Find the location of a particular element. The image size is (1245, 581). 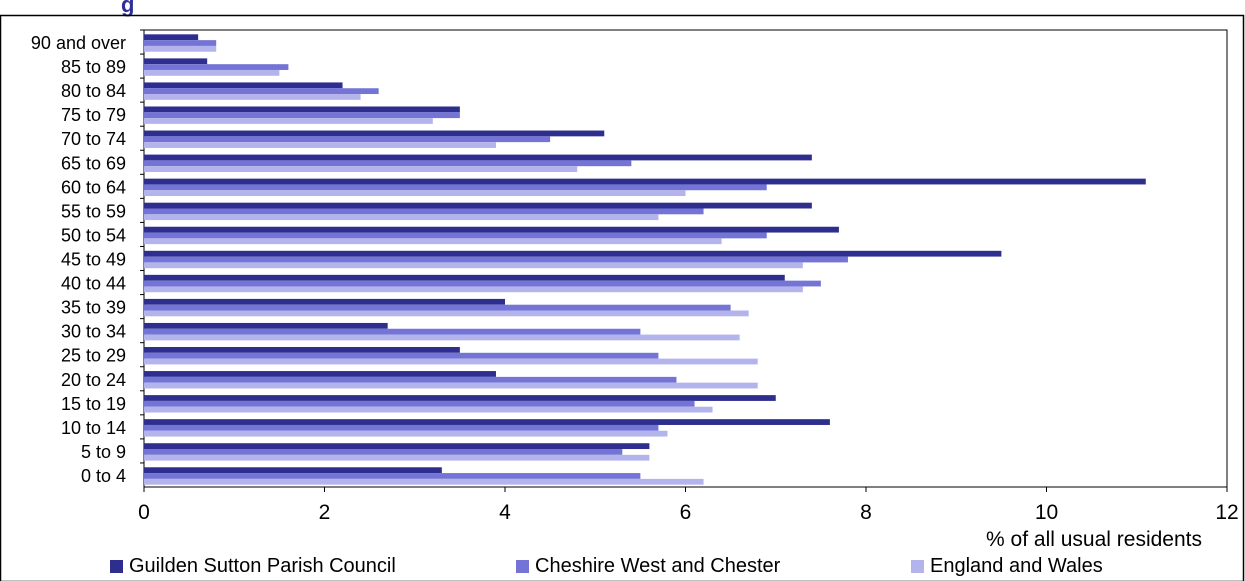

legend-item-series-1: Guilden Sutton Parish Council is located at coordinates (253, 566).